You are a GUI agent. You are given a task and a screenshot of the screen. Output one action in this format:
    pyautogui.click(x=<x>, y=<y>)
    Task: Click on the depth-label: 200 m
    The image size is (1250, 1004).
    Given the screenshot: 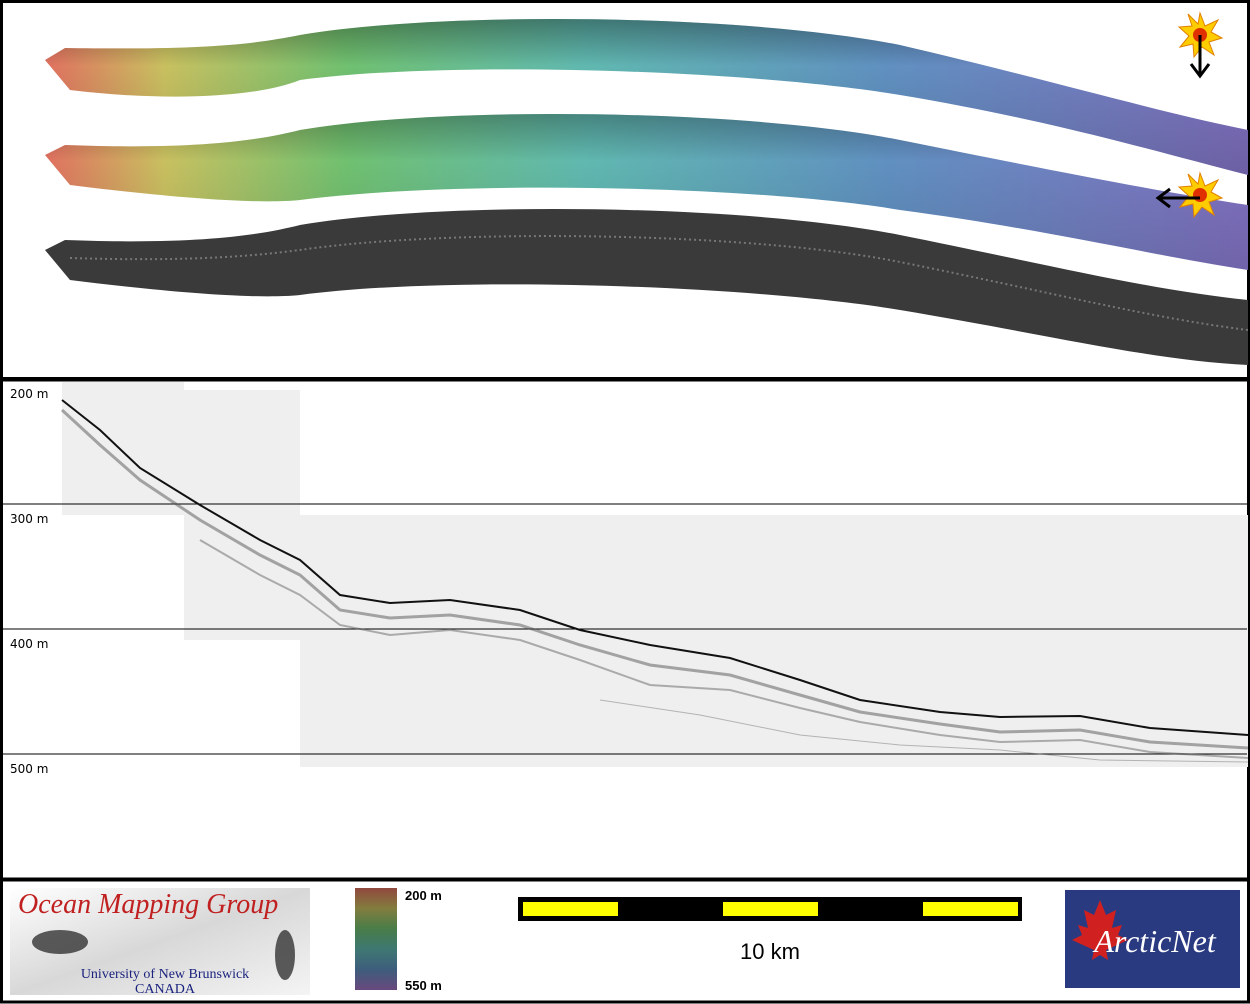 What is the action you would take?
    pyautogui.click(x=29, y=394)
    